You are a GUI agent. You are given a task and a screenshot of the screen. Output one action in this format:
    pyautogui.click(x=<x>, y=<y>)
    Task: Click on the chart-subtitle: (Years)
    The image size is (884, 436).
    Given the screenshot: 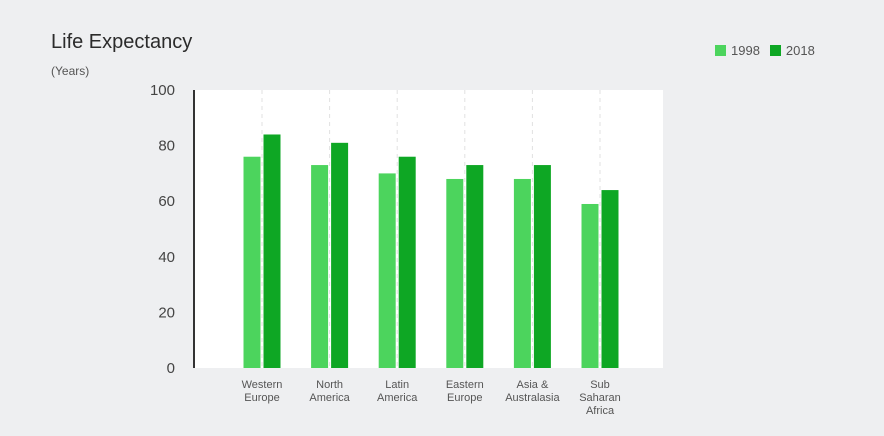 What is the action you would take?
    pyautogui.click(x=70, y=71)
    